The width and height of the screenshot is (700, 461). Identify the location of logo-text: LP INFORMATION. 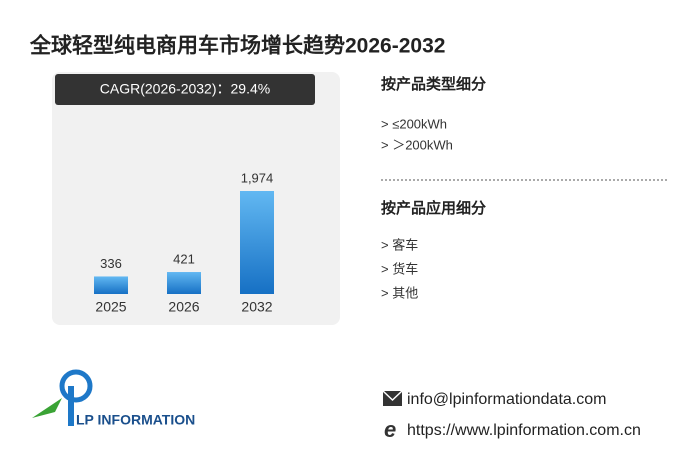
(135, 420).